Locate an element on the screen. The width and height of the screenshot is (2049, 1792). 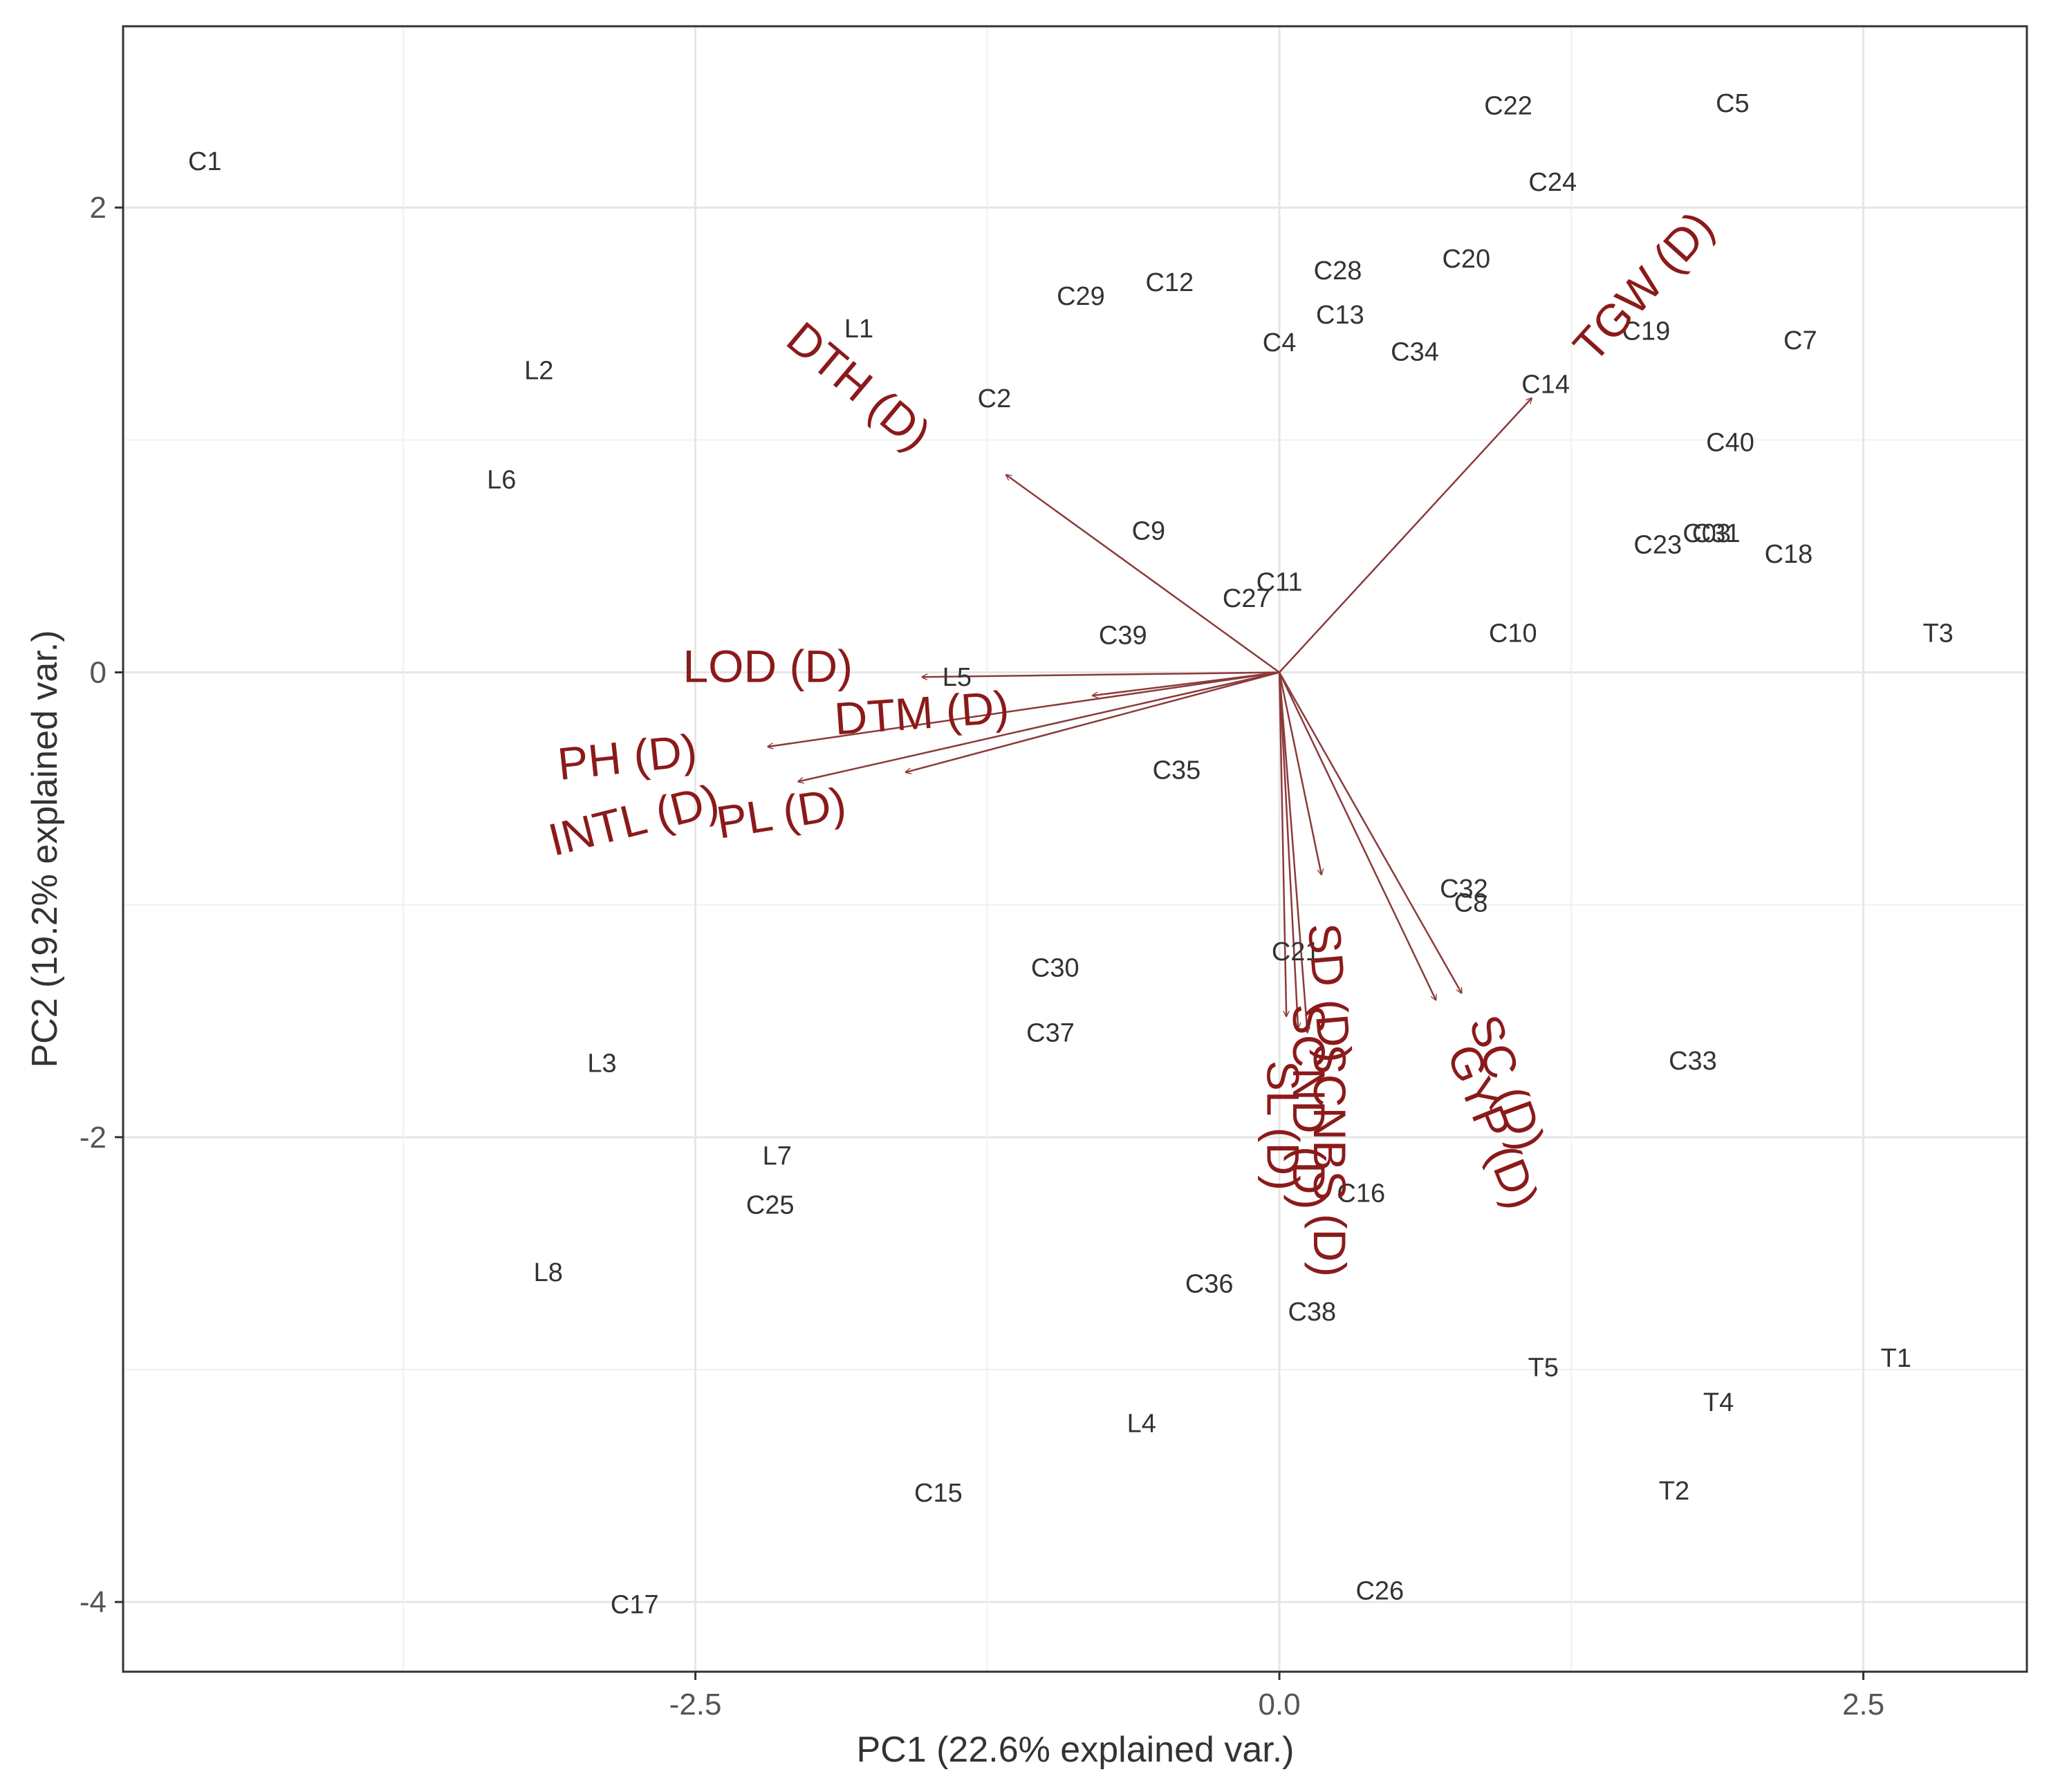
point-label: L1 is located at coordinates (858, 329).